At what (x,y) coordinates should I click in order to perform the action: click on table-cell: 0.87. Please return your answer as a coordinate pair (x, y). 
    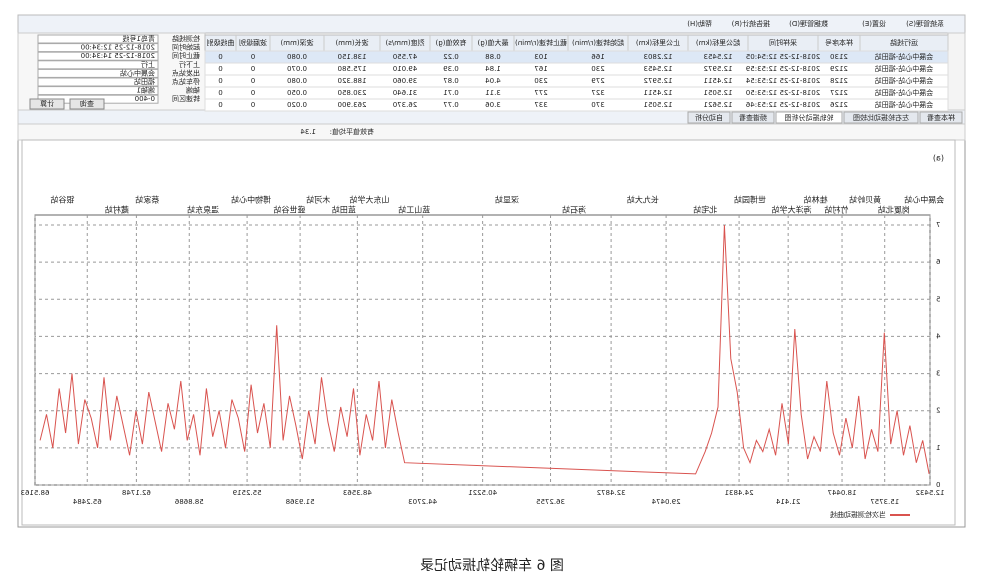
    Looking at the image, I should click on (451, 81).